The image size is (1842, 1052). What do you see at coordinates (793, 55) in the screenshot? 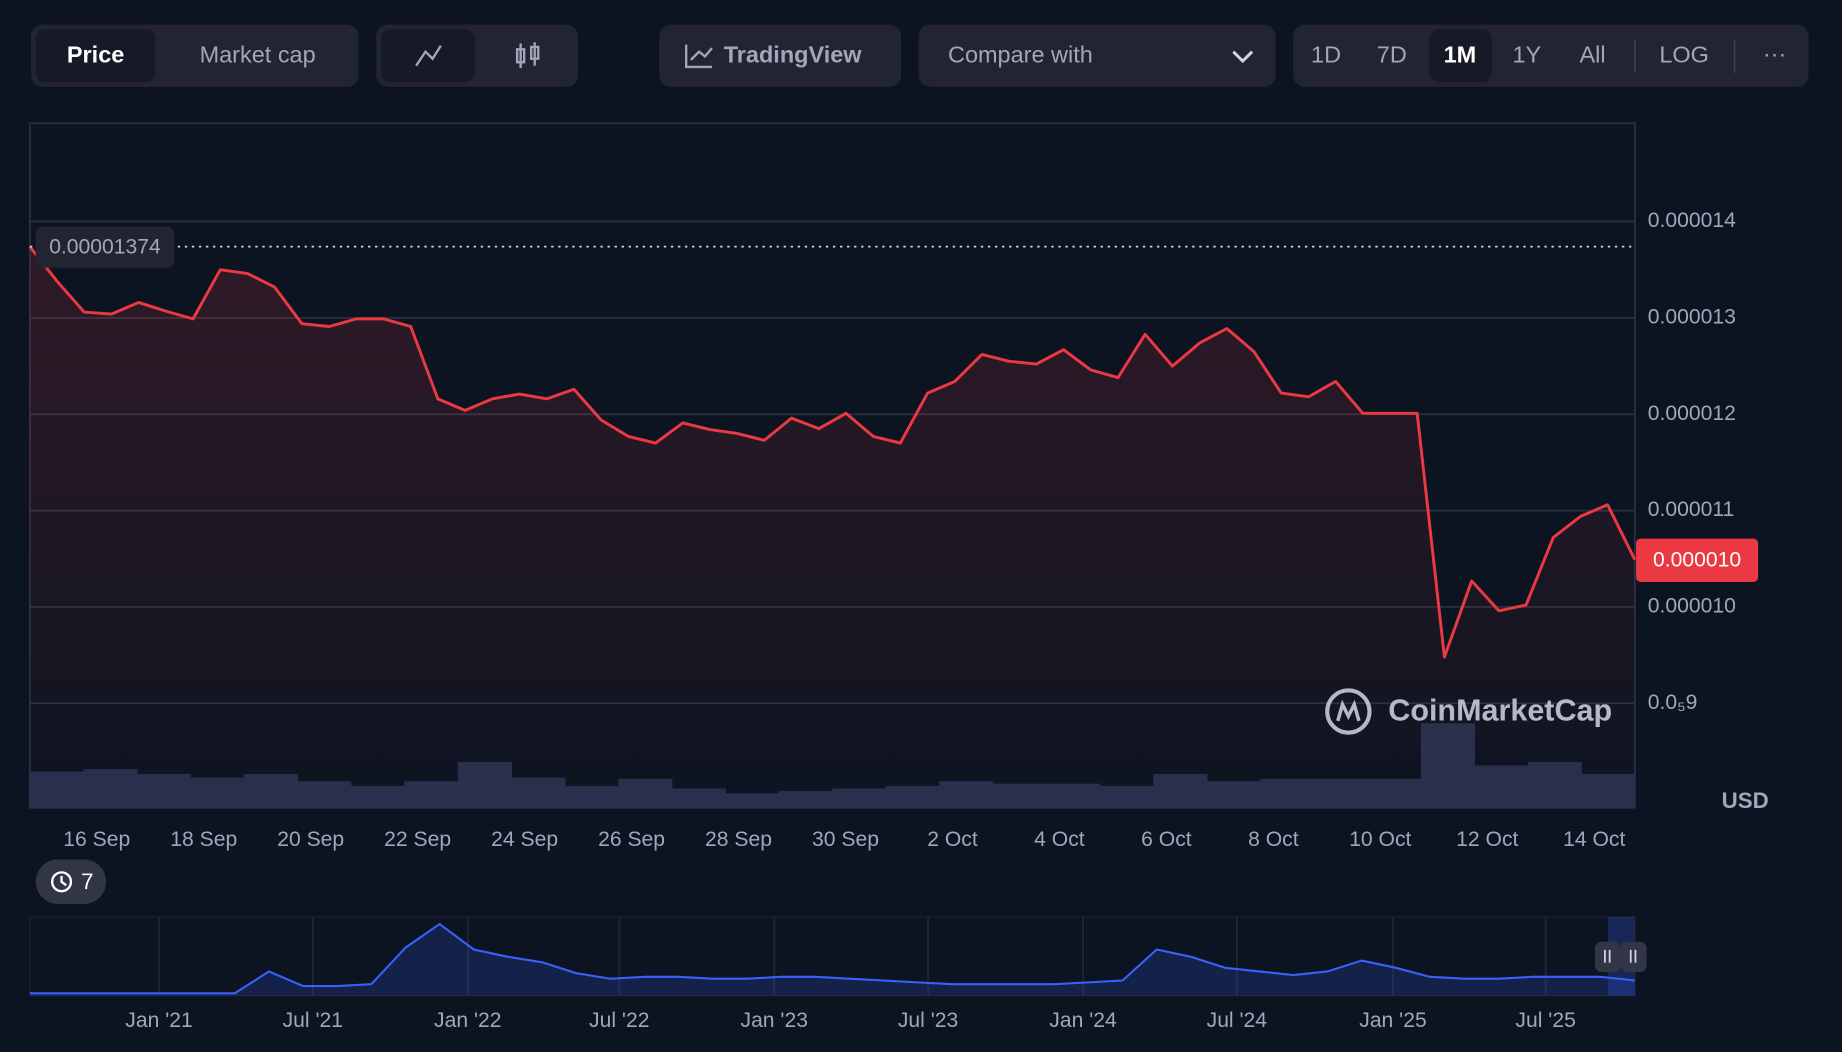
I see `tradingview-label: TradingView` at bounding box center [793, 55].